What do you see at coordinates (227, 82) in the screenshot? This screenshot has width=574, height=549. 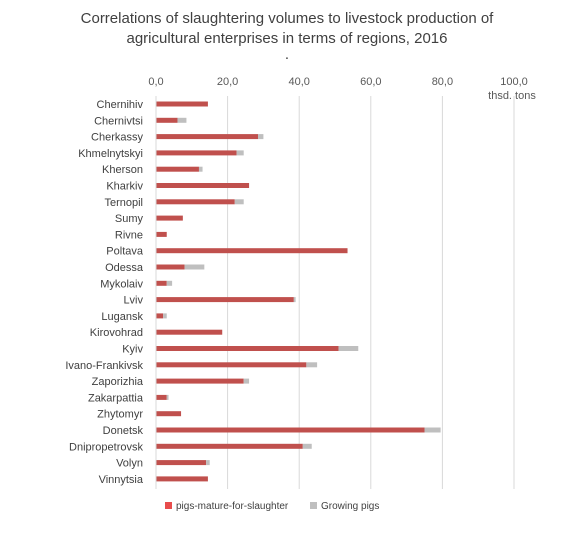 I see `x-tick-label-1: 20,0` at bounding box center [227, 82].